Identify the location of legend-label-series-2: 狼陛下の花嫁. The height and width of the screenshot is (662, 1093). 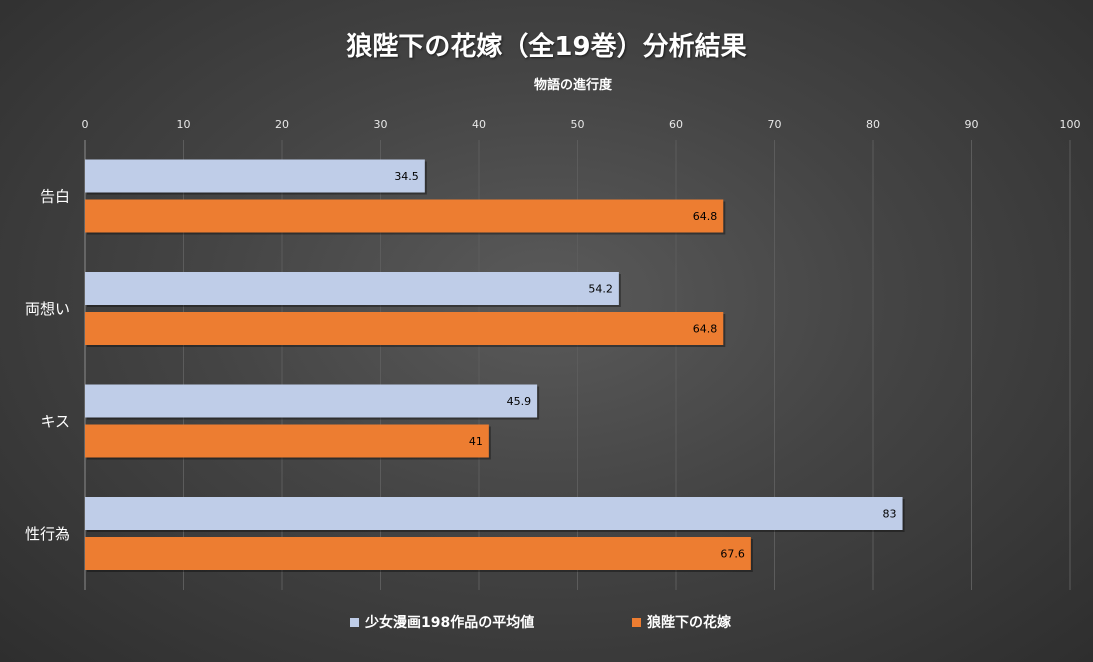
(689, 623).